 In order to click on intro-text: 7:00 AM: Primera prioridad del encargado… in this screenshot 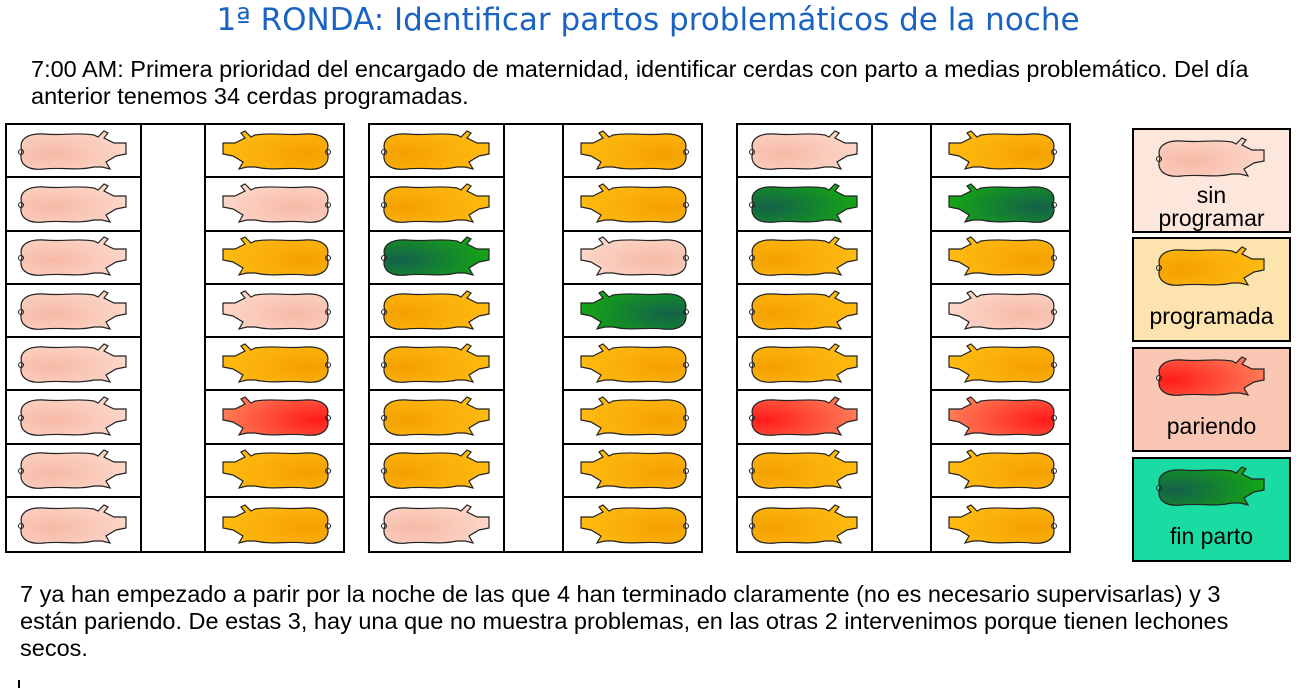, I will do `click(640, 82)`.